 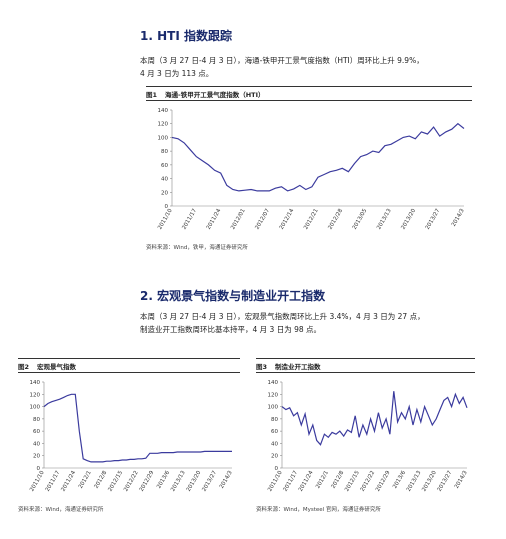 What do you see at coordinates (177, 73) in the screenshot?
I see `text-line: 4 月 3 日为 113 点。` at bounding box center [177, 73].